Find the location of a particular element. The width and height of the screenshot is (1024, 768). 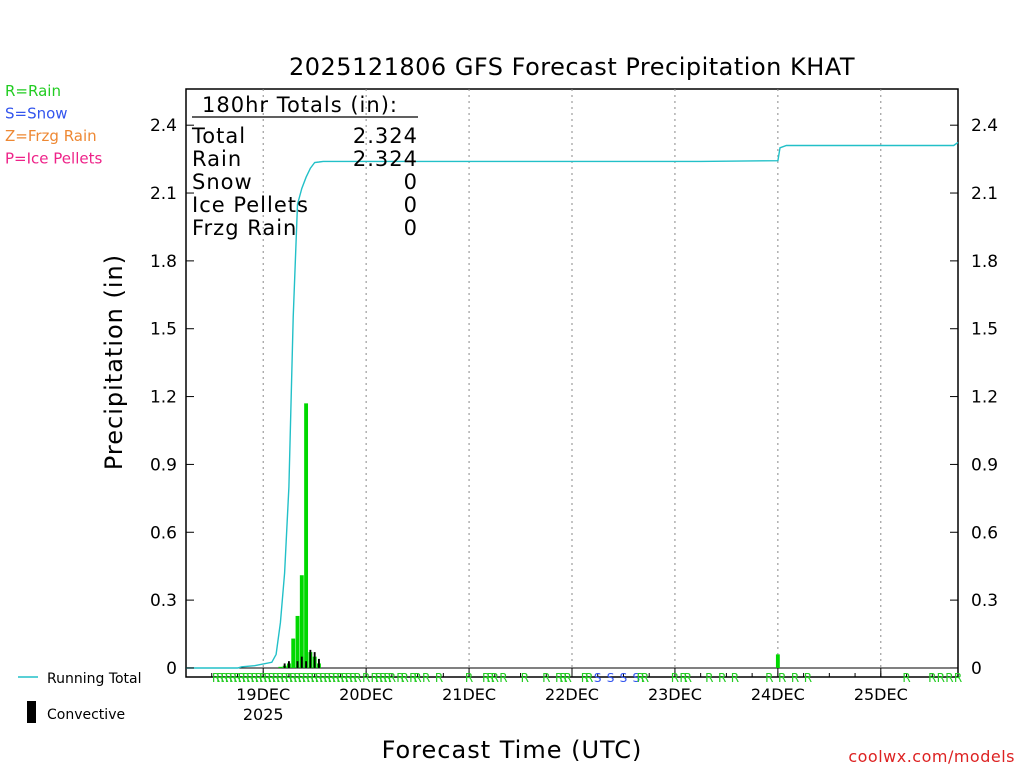

type-legend-item: P=Ice Pellets is located at coordinates (53, 159).